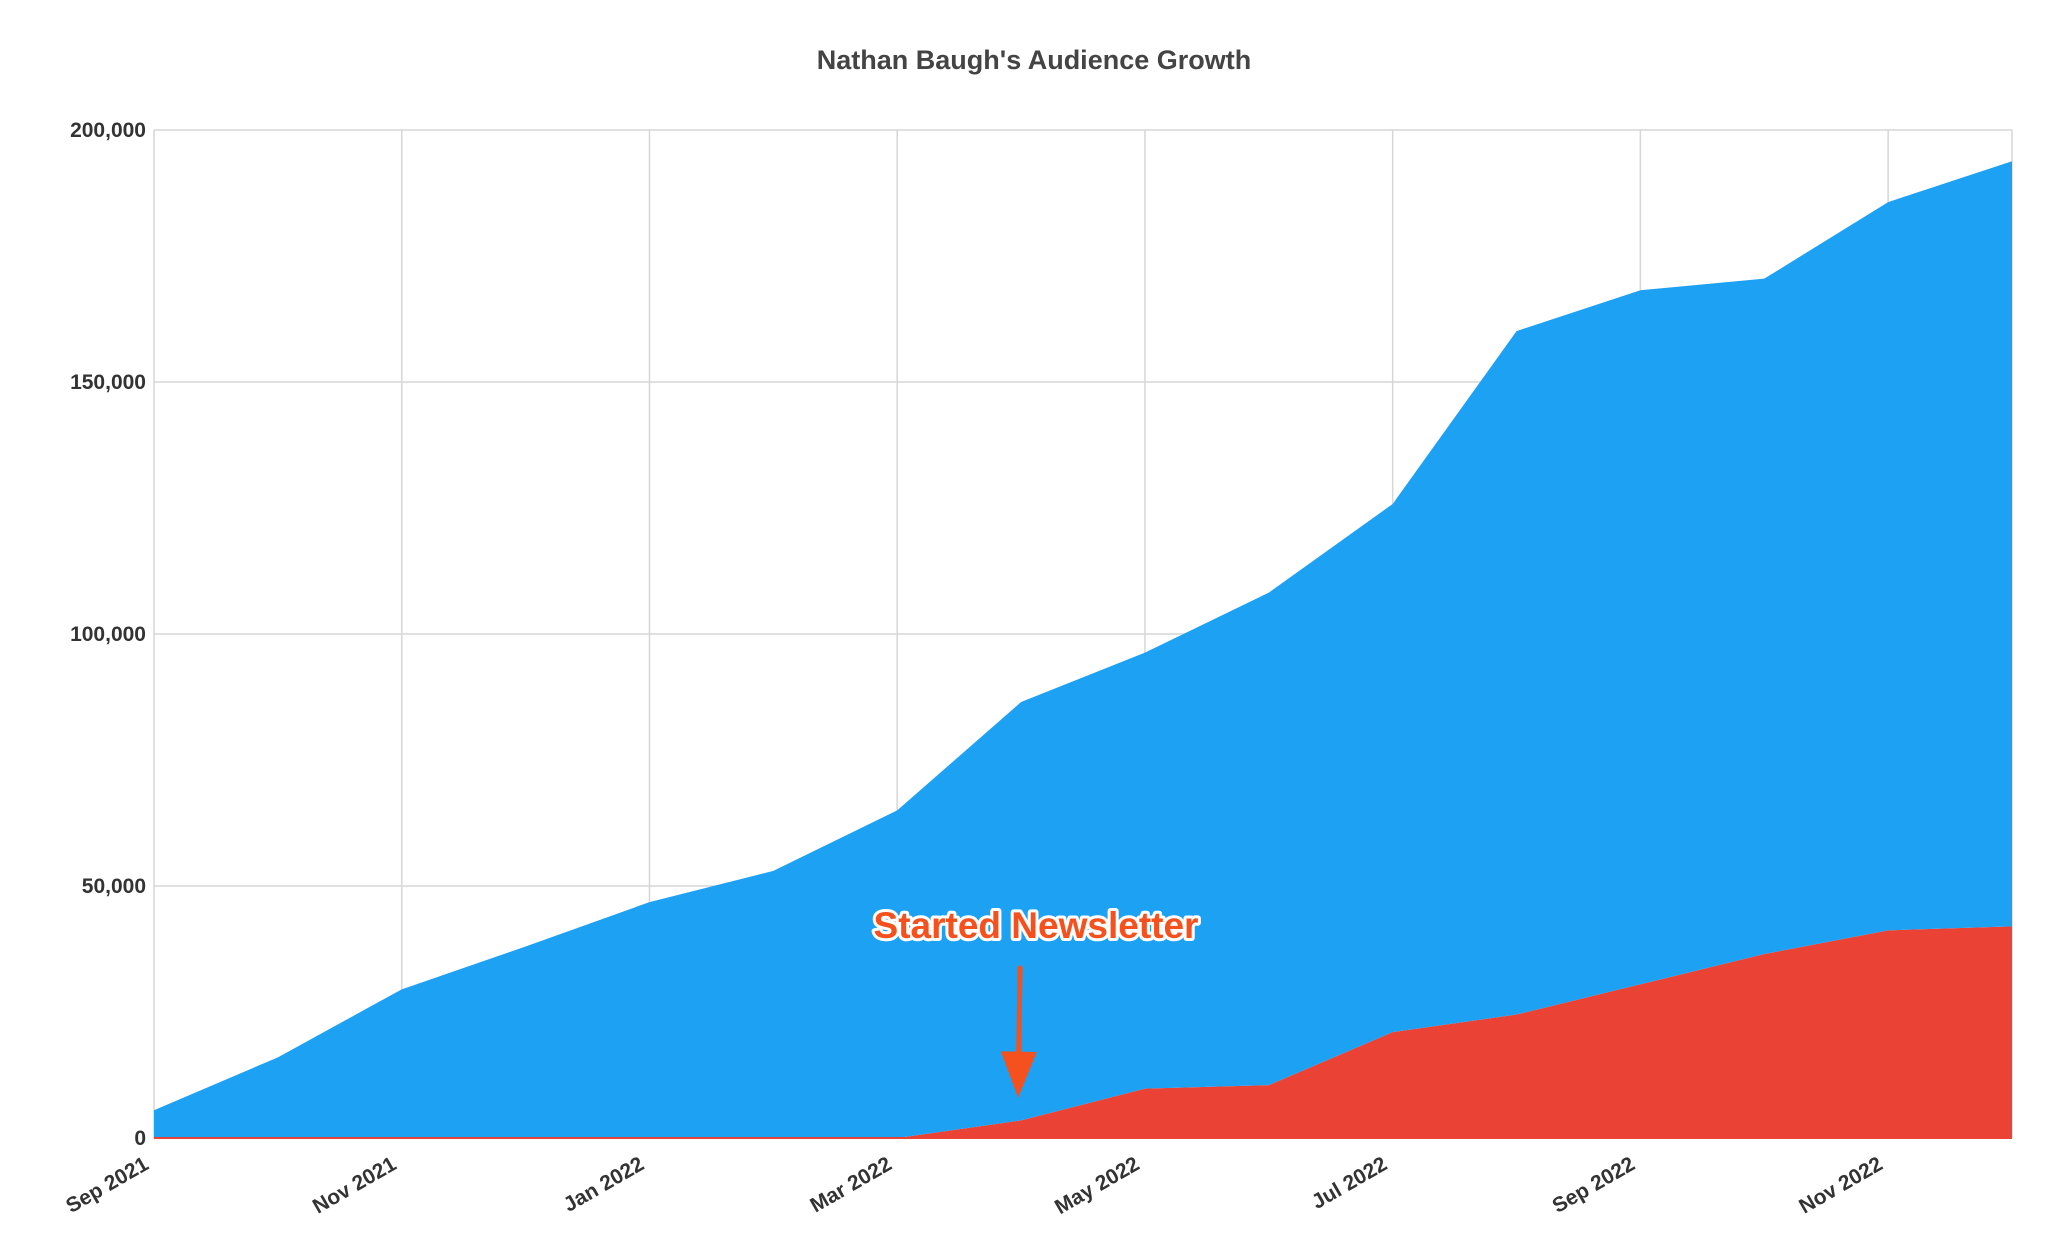 This screenshot has width=2048, height=1252. I want to click on annotation-group: Started Newsletter, so click(1036, 1000).